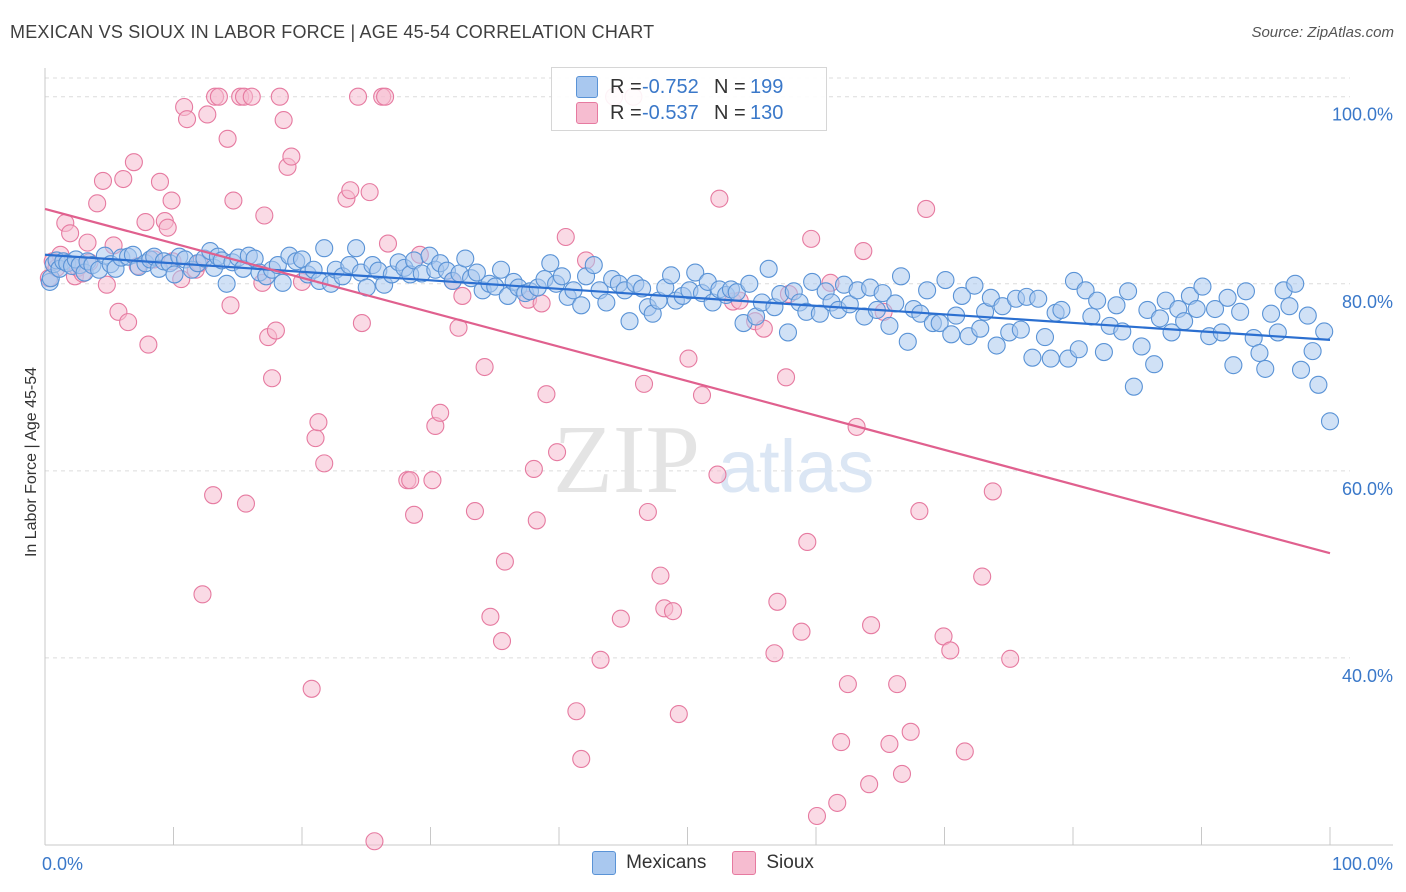  Describe the element at coordinates (1362, 864) in the screenshot. I see `x-tick-label: 100.0%` at that location.